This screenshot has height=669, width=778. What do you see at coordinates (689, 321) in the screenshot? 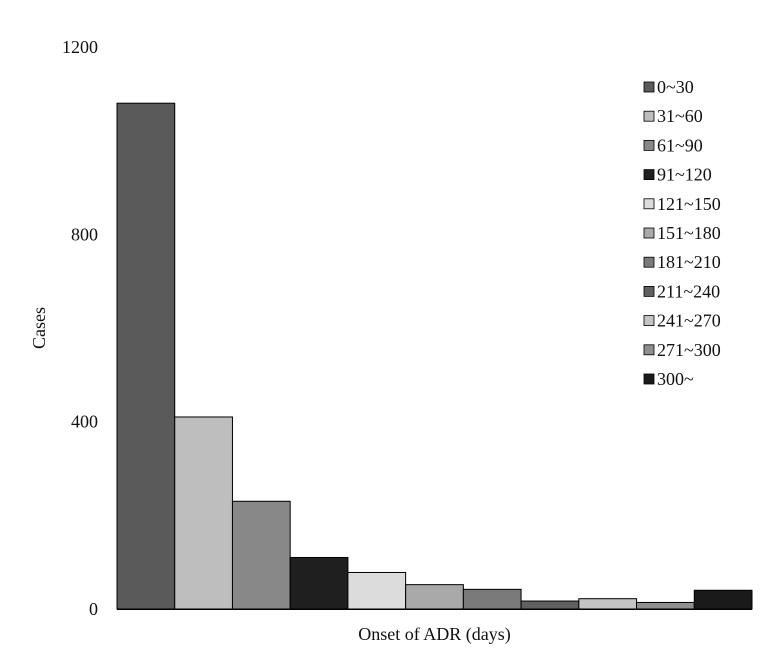
I see `legend-label-8: 241~270` at bounding box center [689, 321].